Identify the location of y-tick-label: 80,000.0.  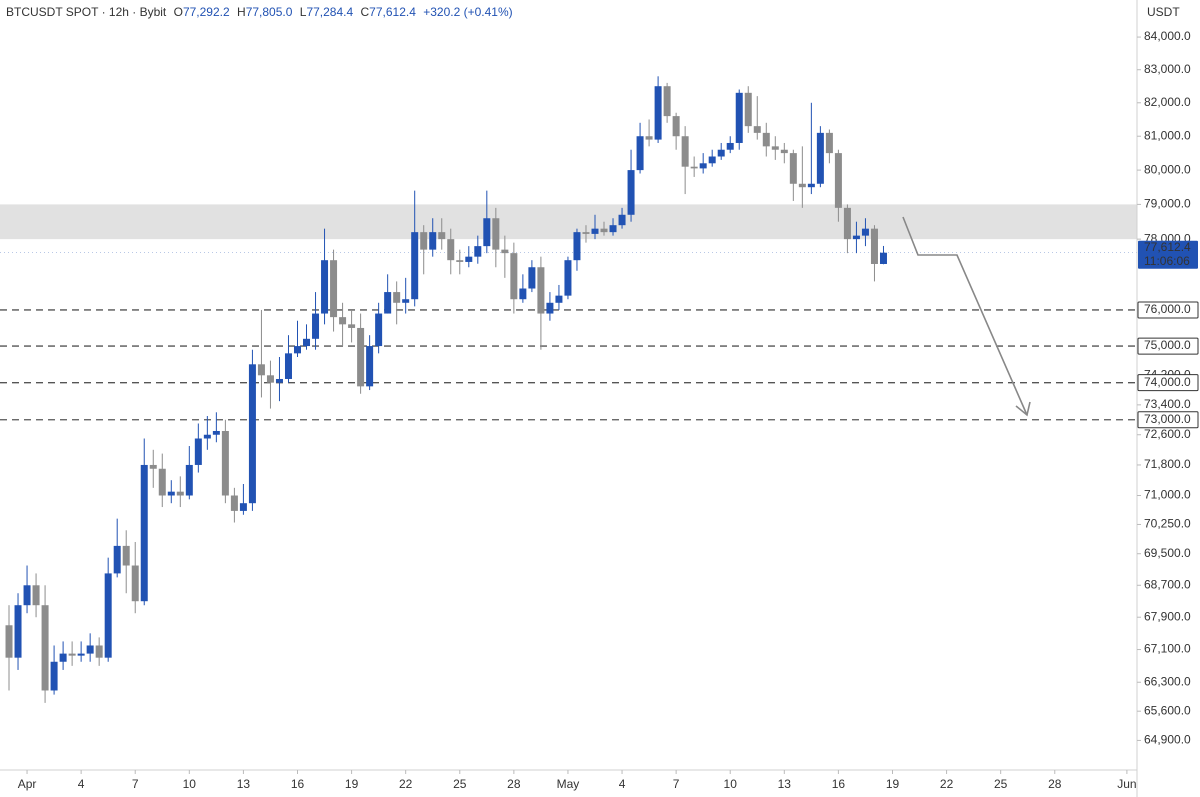
(1167, 169).